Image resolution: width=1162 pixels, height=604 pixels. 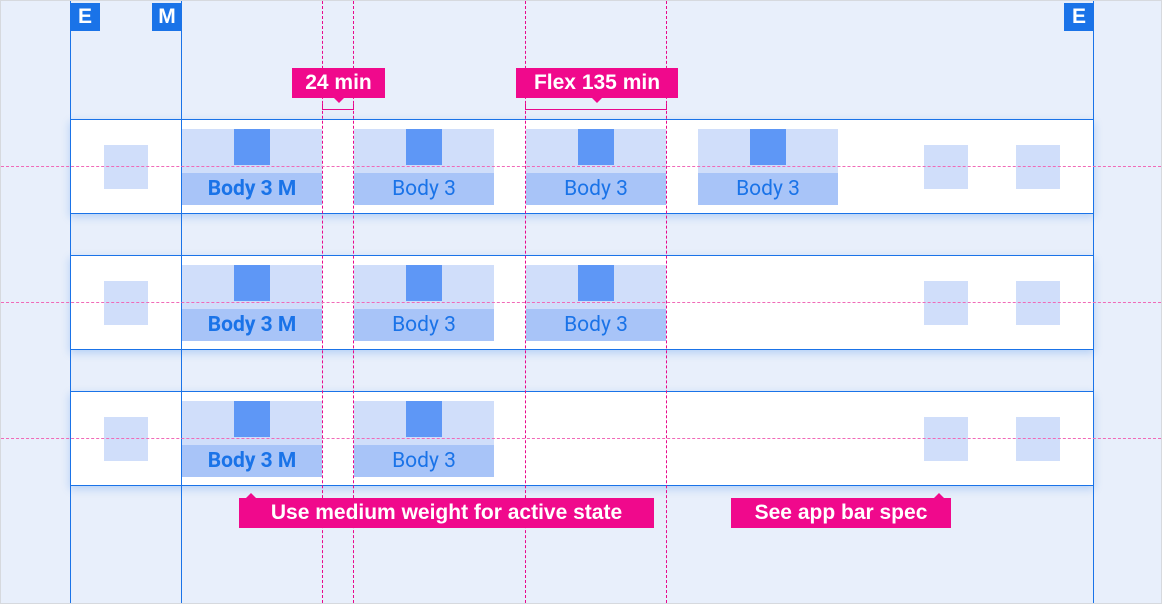 I want to click on min-gap-label: 24 min, so click(x=338, y=82).